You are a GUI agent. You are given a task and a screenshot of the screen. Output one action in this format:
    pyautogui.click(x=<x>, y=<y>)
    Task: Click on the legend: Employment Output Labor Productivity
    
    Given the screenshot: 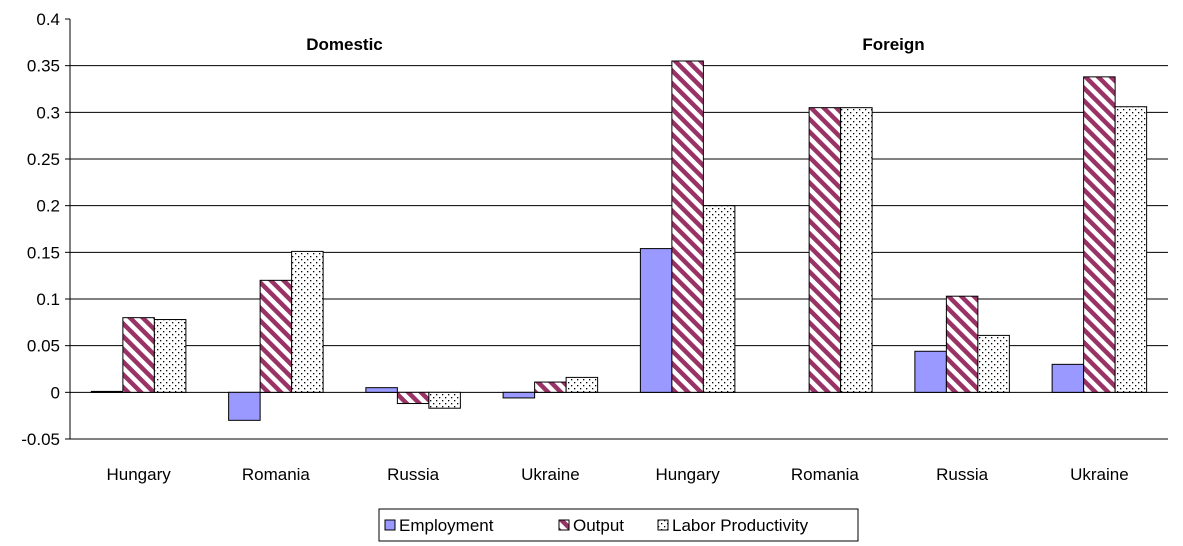 What is the action you would take?
    pyautogui.click(x=618, y=525)
    